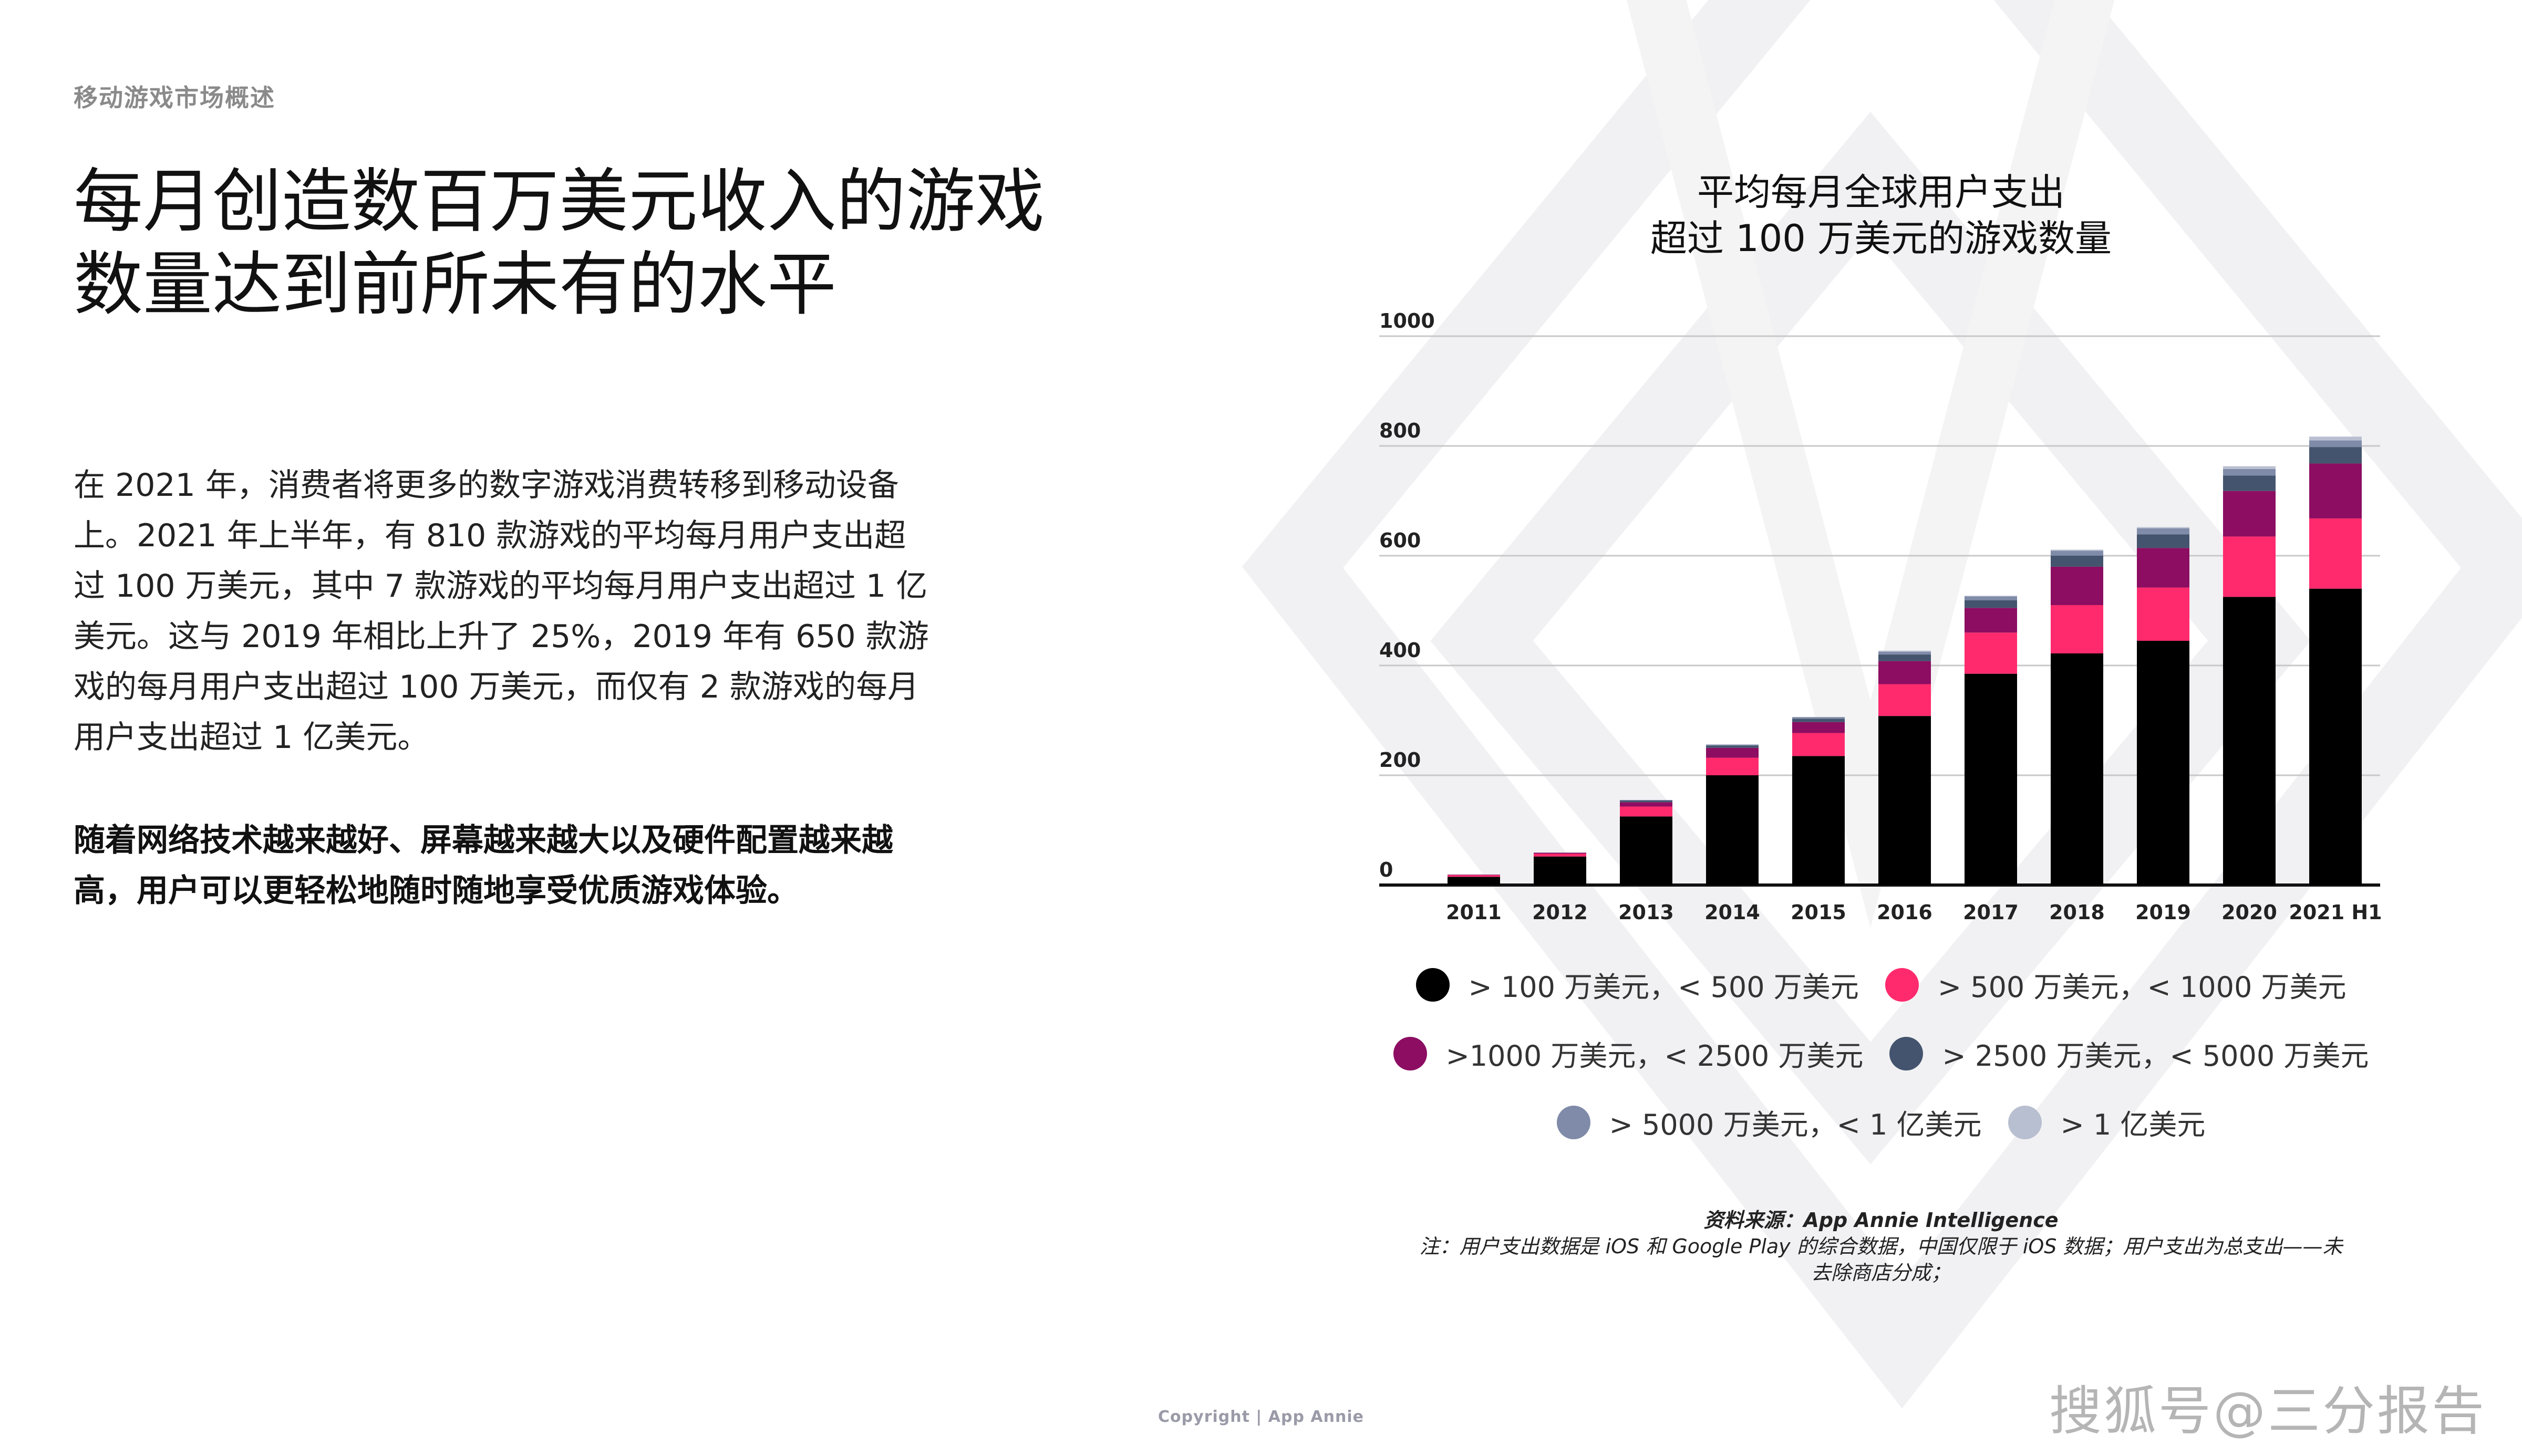  I want to click on chart-title-line-2: 超过 100 万美元的游戏数量, so click(1881, 239).